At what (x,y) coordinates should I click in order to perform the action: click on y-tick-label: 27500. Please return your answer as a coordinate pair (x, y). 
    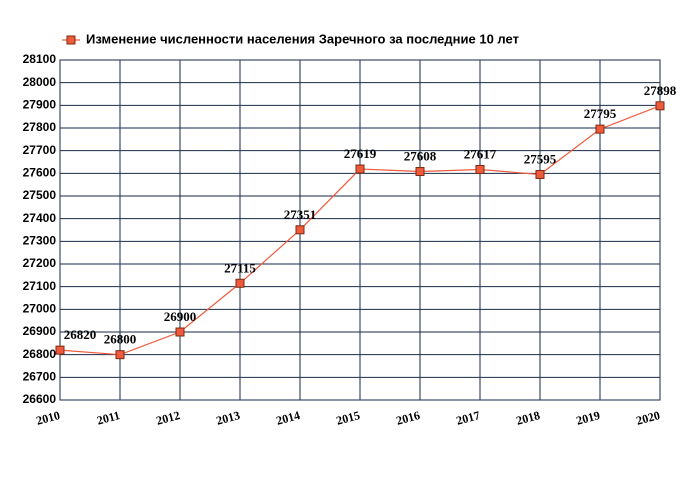
    Looking at the image, I should click on (40, 195).